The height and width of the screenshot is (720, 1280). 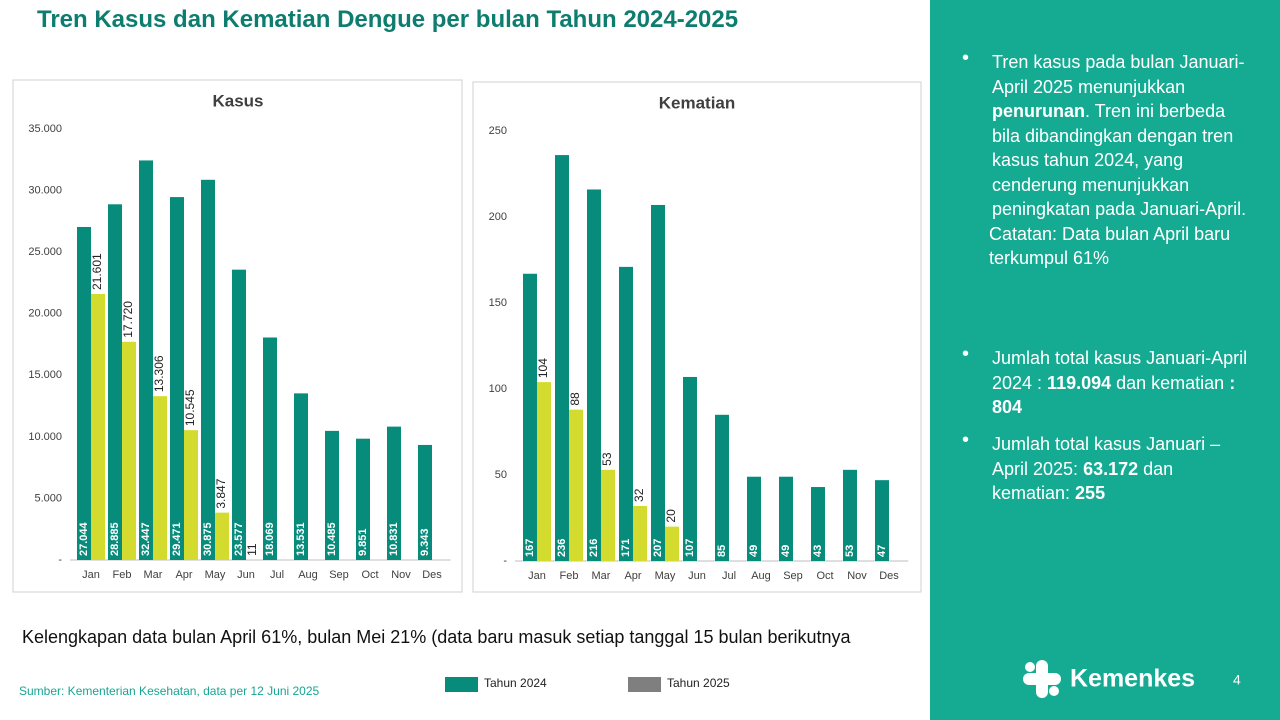 I want to click on bullet-text: penurunan, so click(x=1038, y=111).